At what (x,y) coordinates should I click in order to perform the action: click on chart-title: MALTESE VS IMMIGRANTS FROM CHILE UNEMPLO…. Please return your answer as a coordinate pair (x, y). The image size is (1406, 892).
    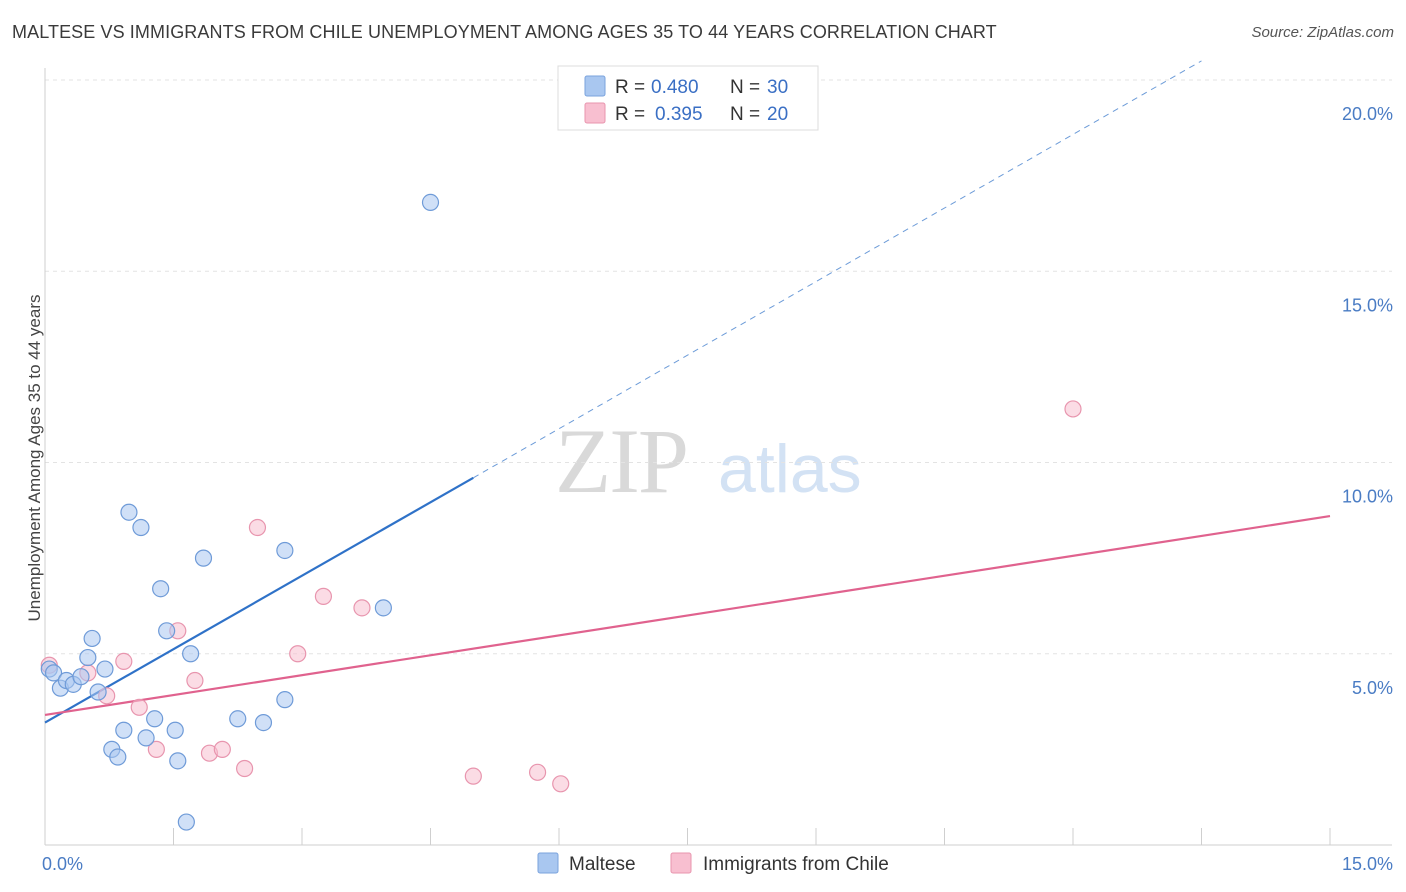
    Looking at the image, I should click on (504, 32).